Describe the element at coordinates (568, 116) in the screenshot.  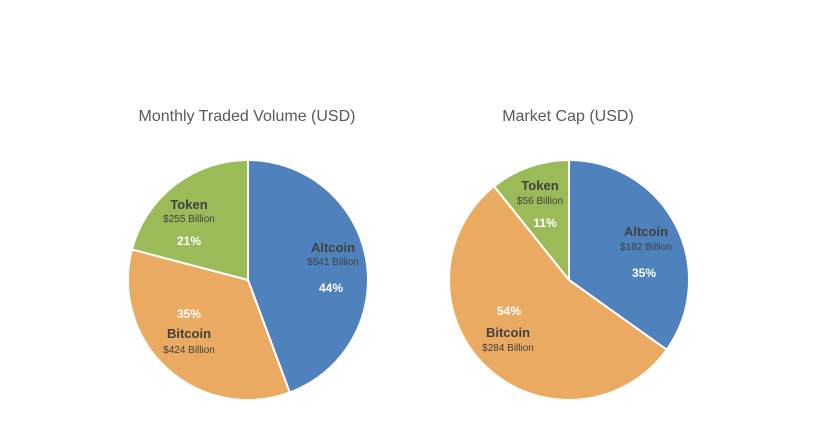
I see `chart-title-market-cap: Market Cap (USD)` at that location.